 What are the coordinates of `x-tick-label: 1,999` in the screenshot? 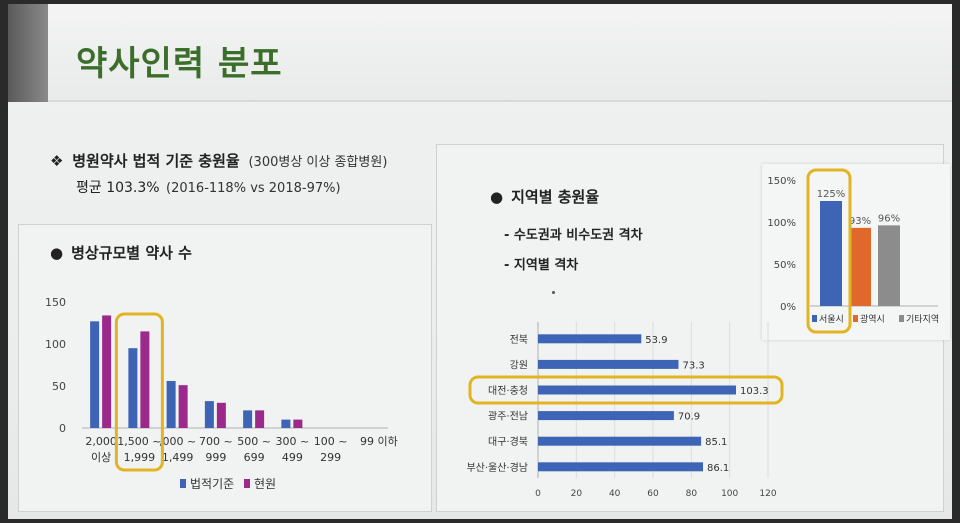 It's located at (140, 457).